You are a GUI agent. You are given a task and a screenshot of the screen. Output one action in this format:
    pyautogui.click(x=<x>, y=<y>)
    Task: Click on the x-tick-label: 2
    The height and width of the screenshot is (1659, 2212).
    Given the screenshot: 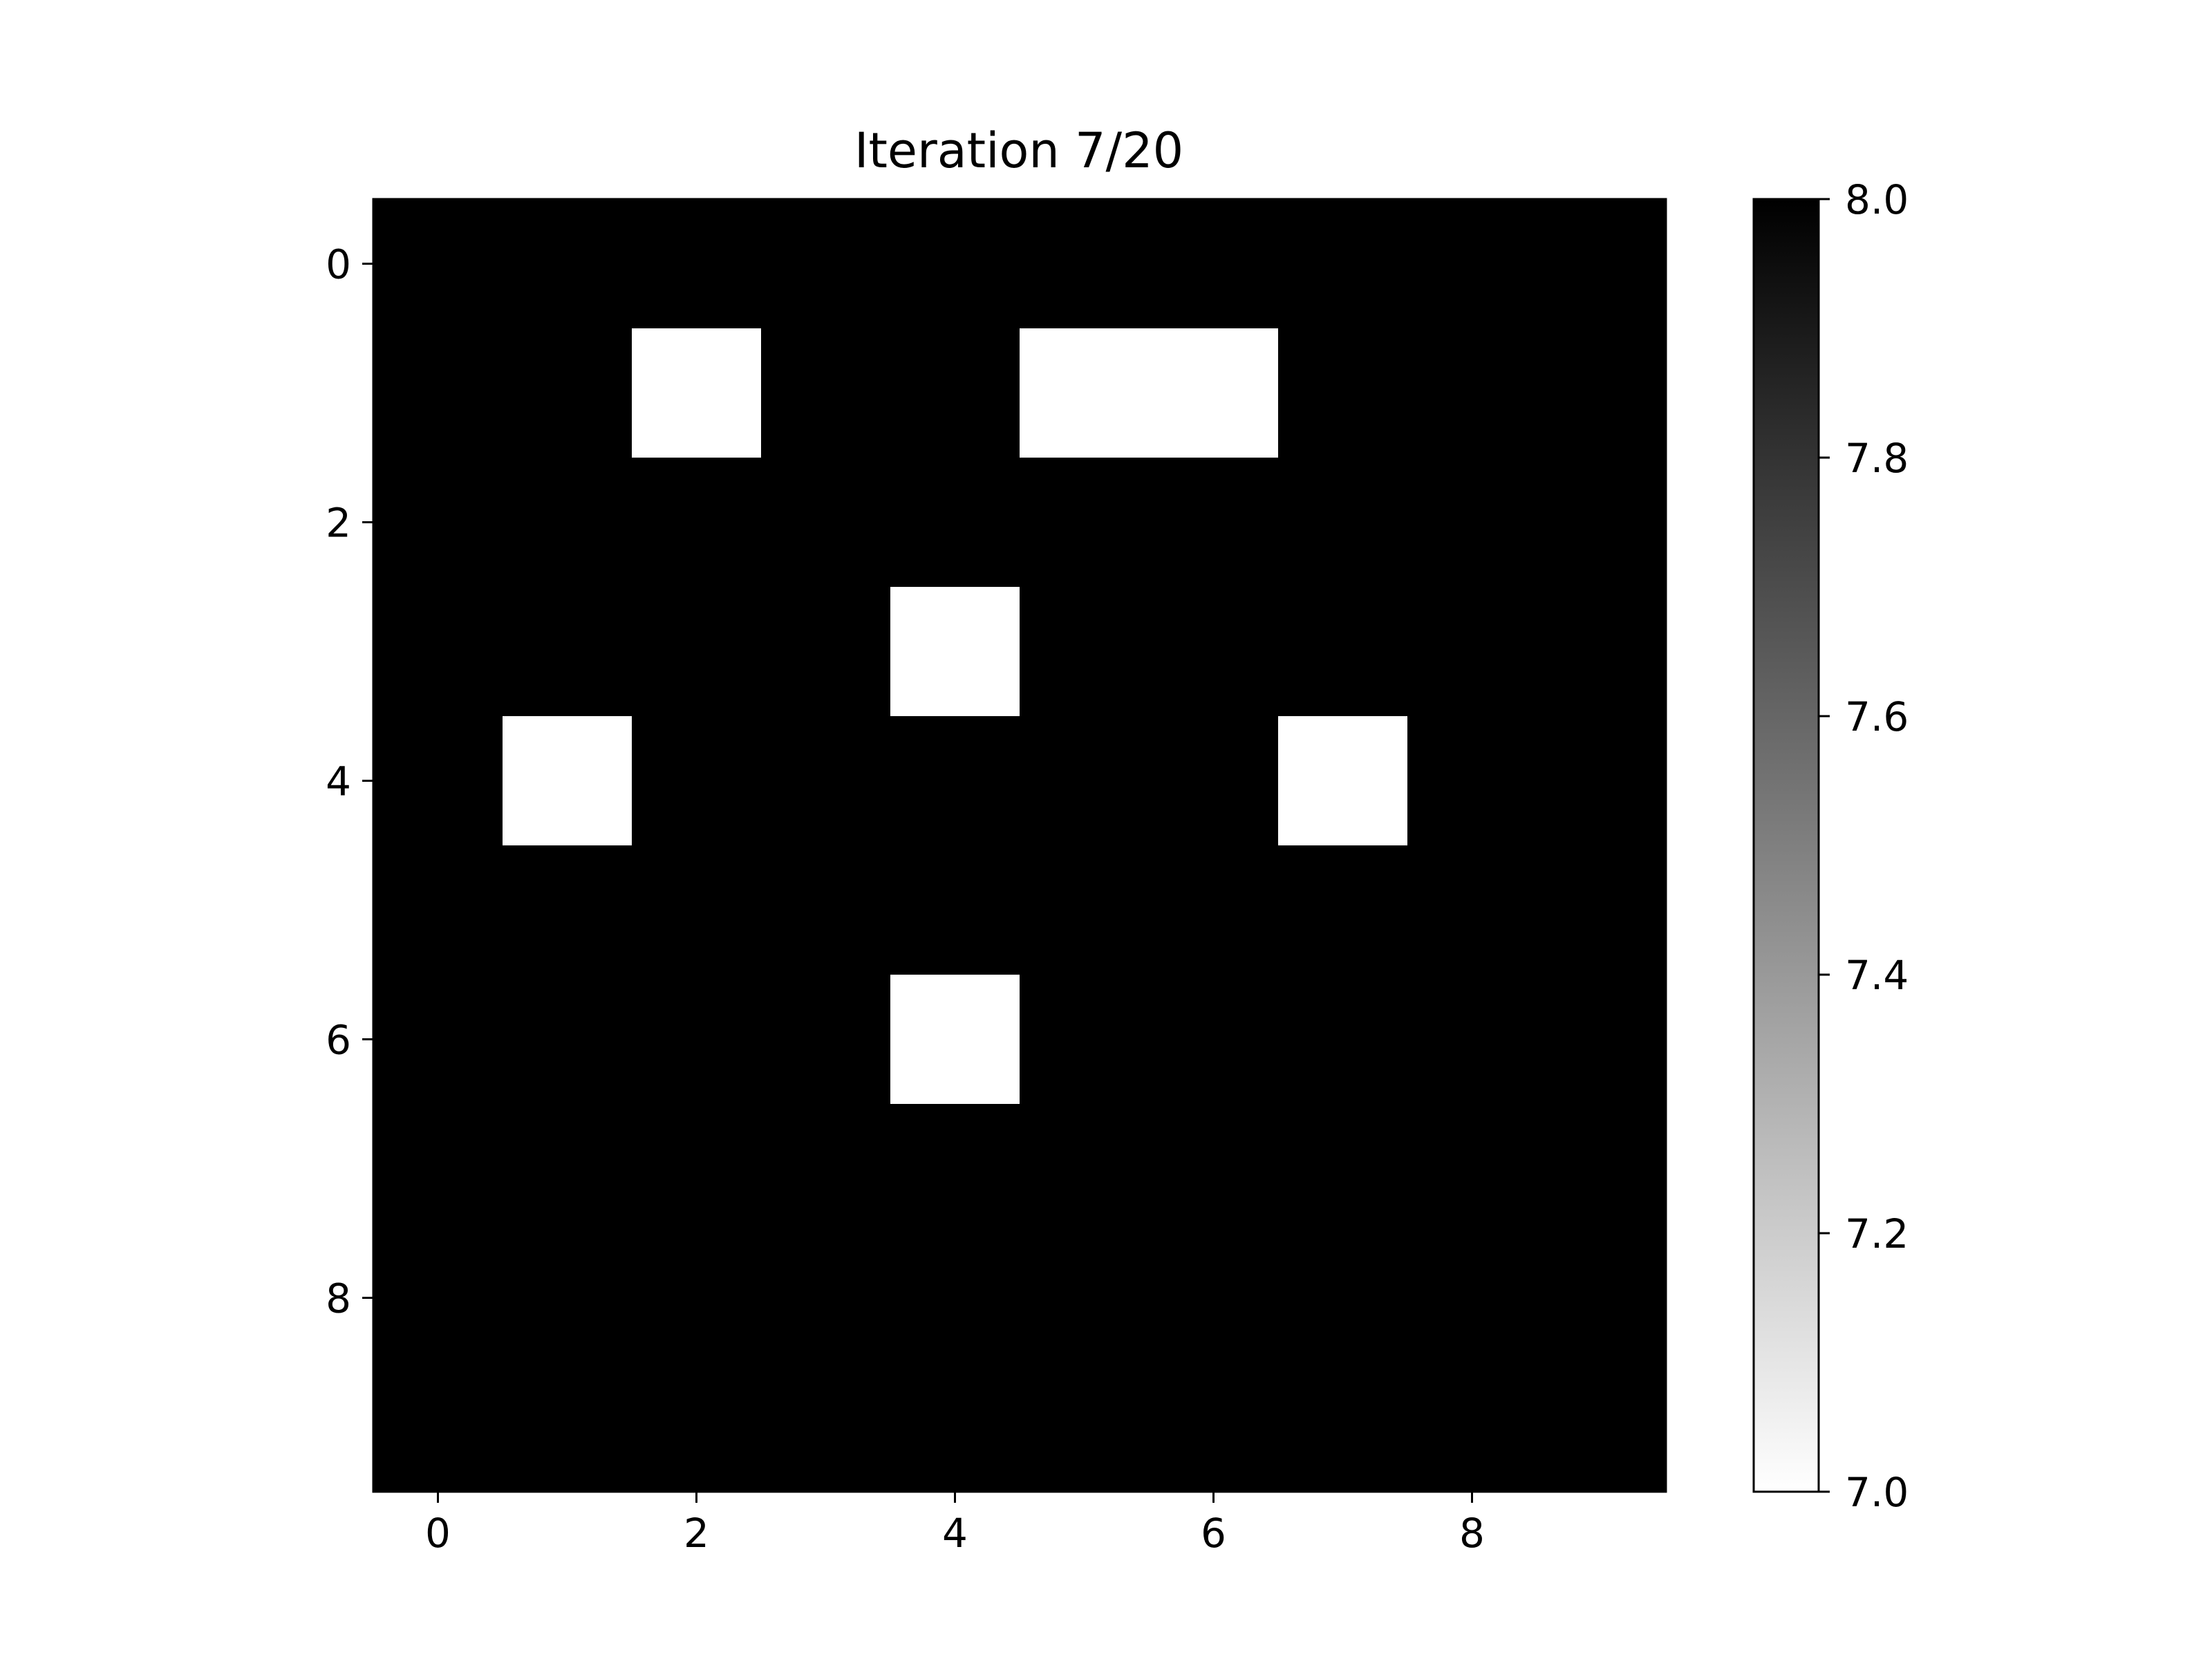 What is the action you would take?
    pyautogui.click(x=697, y=1534)
    